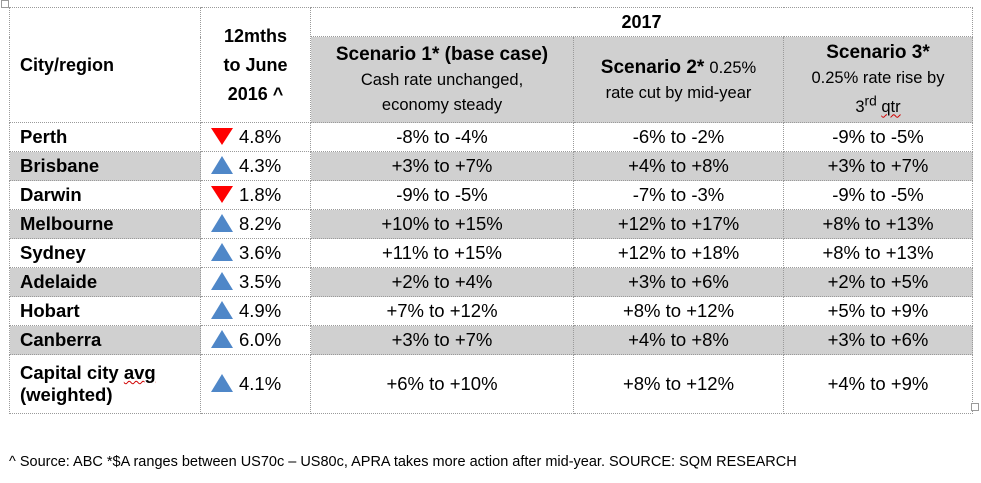  What do you see at coordinates (255, 35) in the screenshot?
I see `period-line-1: 12mths` at bounding box center [255, 35].